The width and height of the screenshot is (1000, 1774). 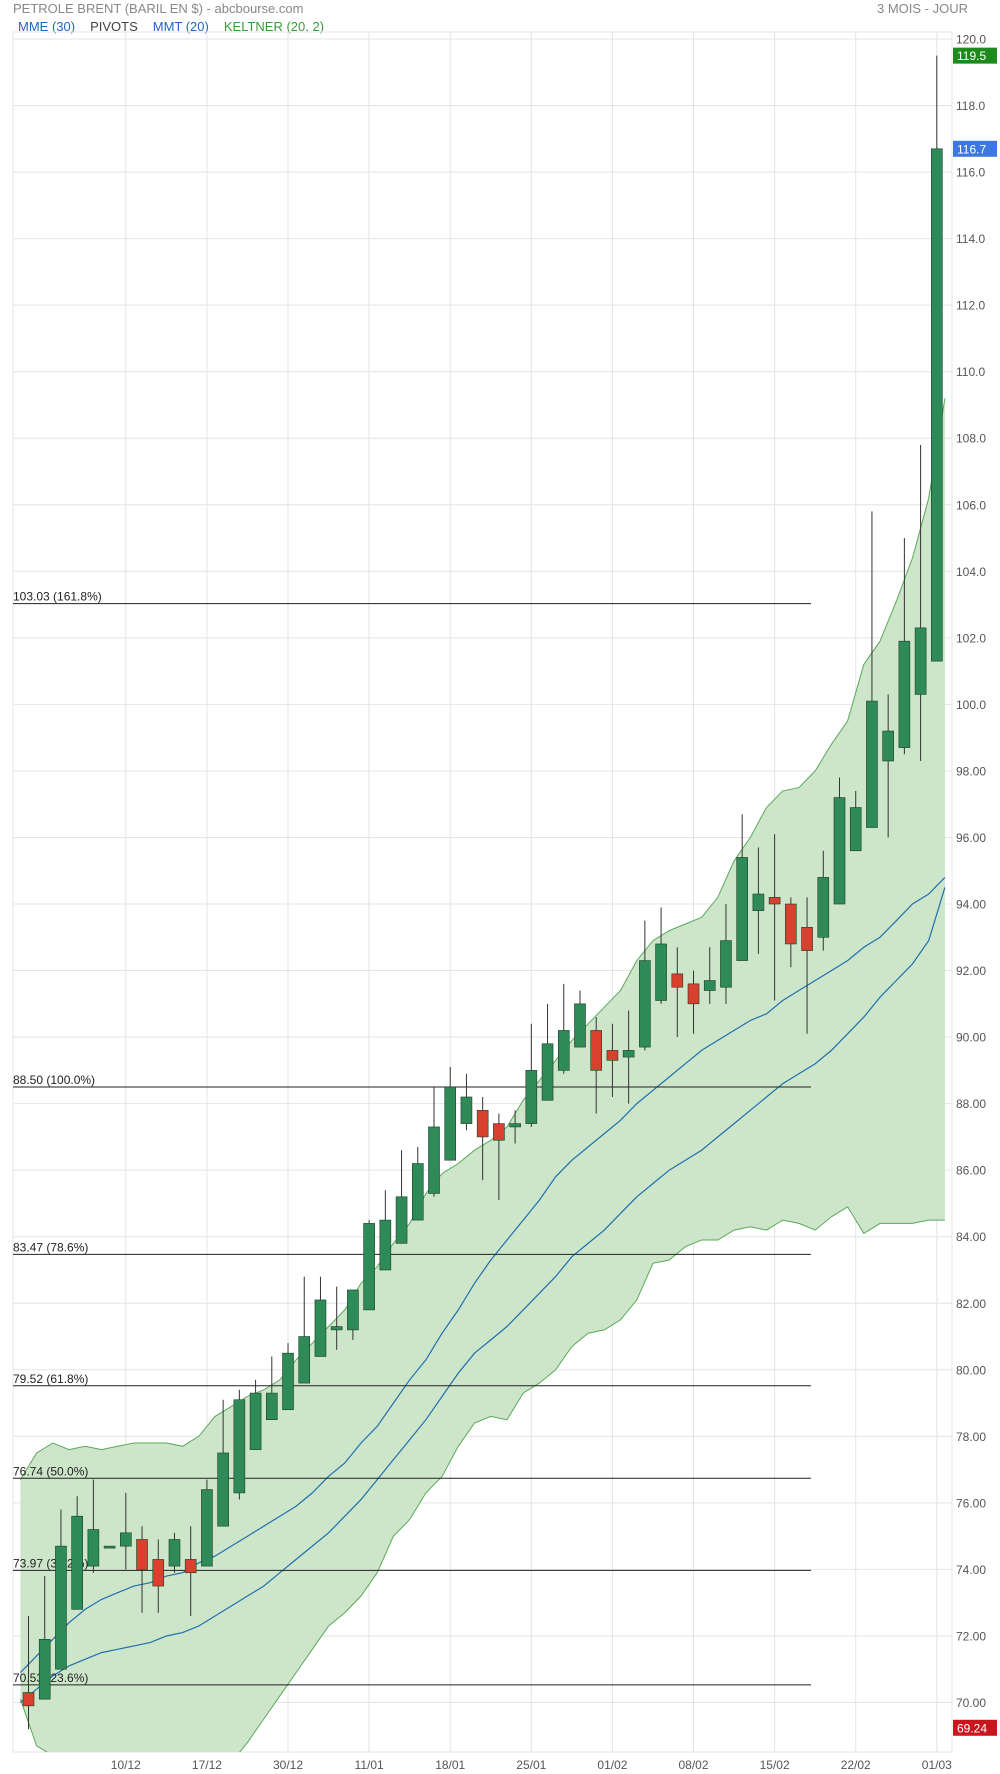 What do you see at coordinates (288, 1765) in the screenshot?
I see `x-tick-label: 30/12` at bounding box center [288, 1765].